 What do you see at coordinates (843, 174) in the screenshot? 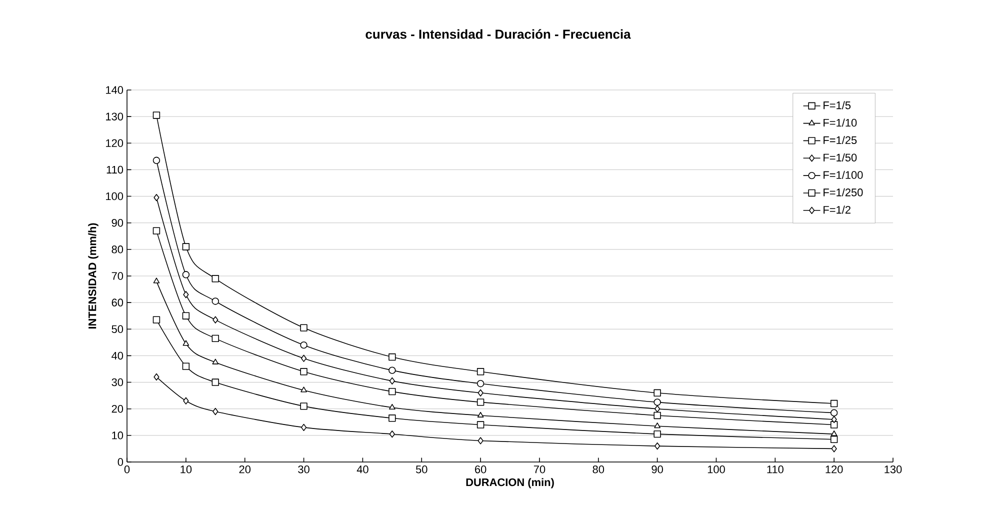
I see `legend-label: F=1/100` at bounding box center [843, 174].